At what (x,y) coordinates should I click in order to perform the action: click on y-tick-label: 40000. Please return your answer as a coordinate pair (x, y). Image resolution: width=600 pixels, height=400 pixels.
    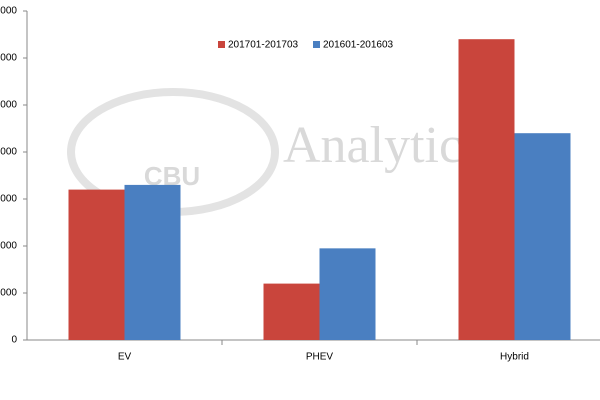
    Looking at the image, I should click on (8, 152).